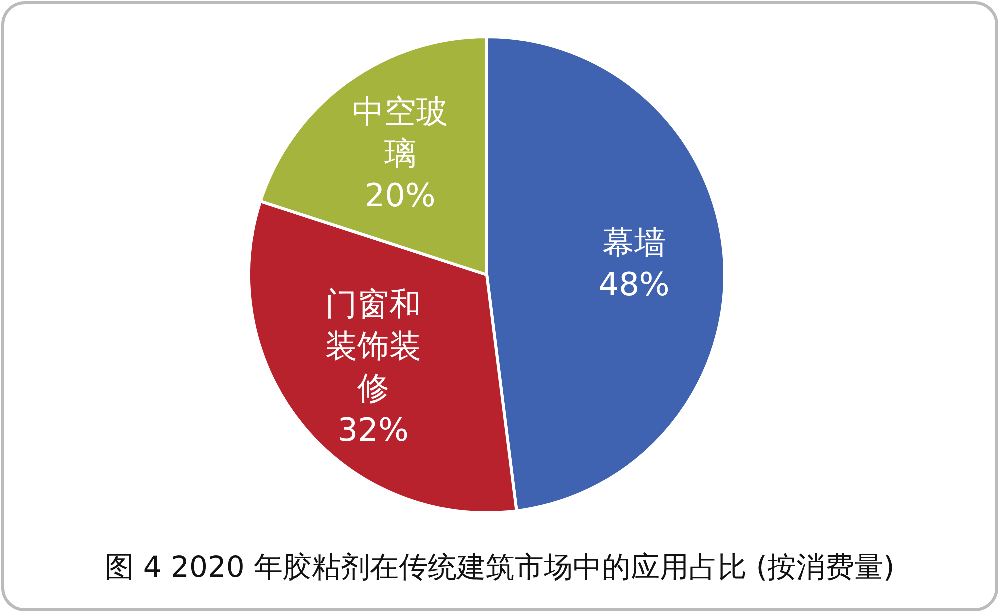  Describe the element at coordinates (400, 132) in the screenshot. I see `slice-label: 中空玻璃` at that location.